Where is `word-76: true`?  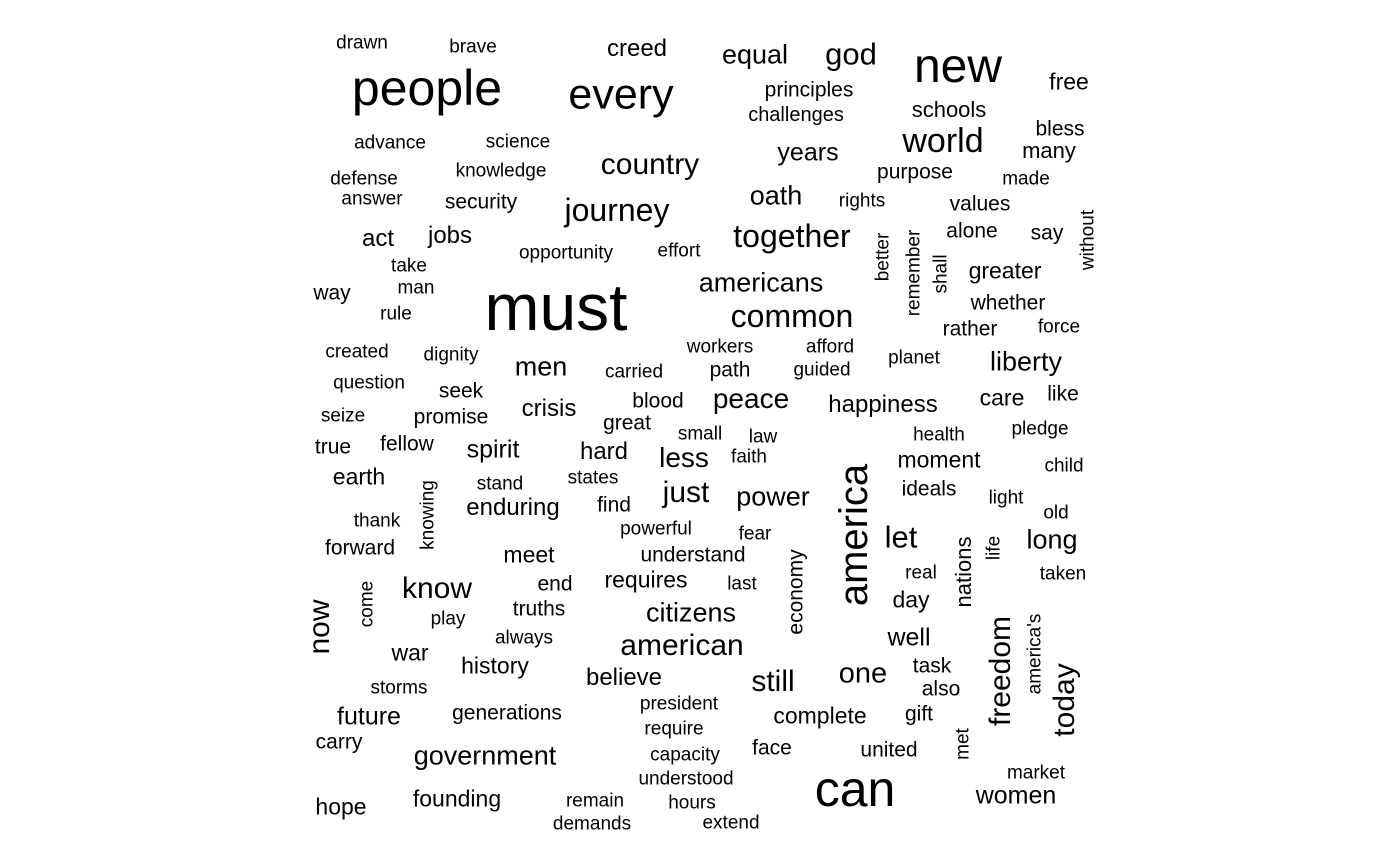 word-76: true is located at coordinates (333, 447).